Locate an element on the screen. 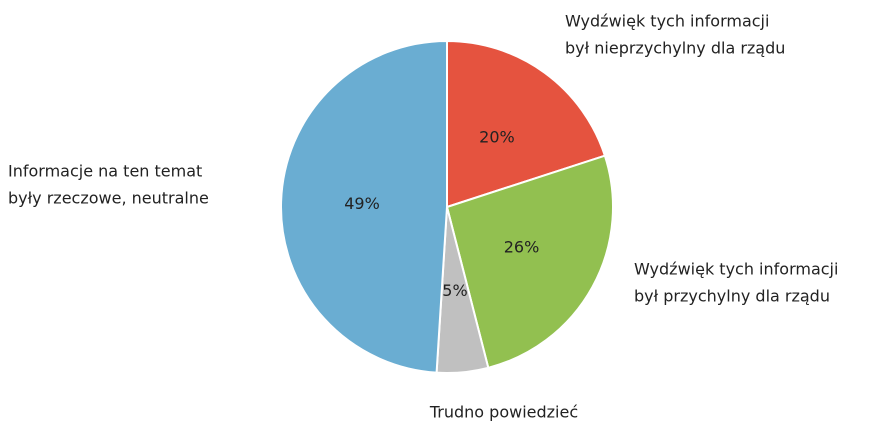  slice-value-label: 20% is located at coordinates (497, 137).